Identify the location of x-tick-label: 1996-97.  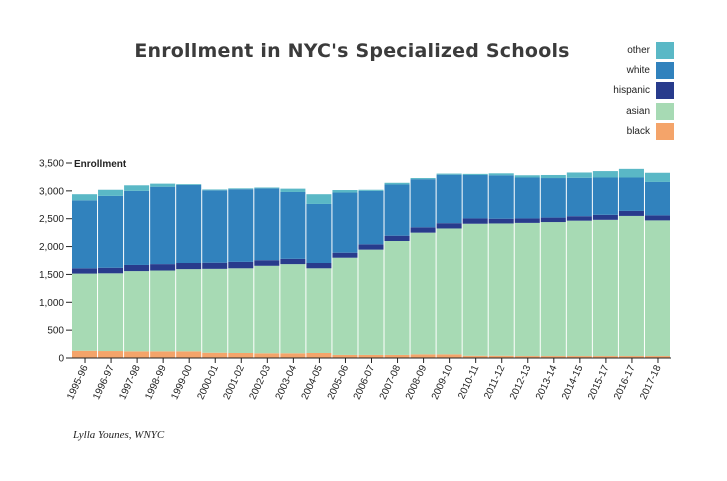
(104, 382).